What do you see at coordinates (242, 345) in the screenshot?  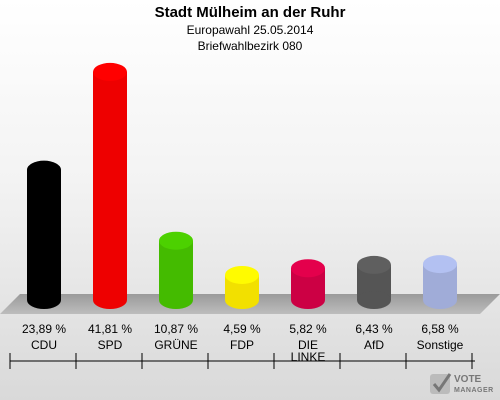 I see `category-label-fdp: FDP` at bounding box center [242, 345].